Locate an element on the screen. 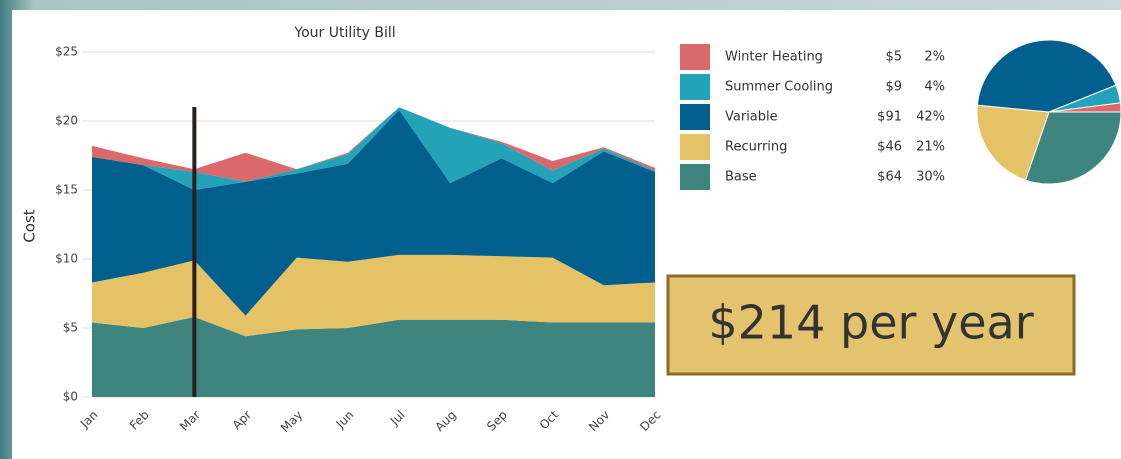 This screenshot has height=459, width=1121. summary-box is located at coordinates (871, 325).